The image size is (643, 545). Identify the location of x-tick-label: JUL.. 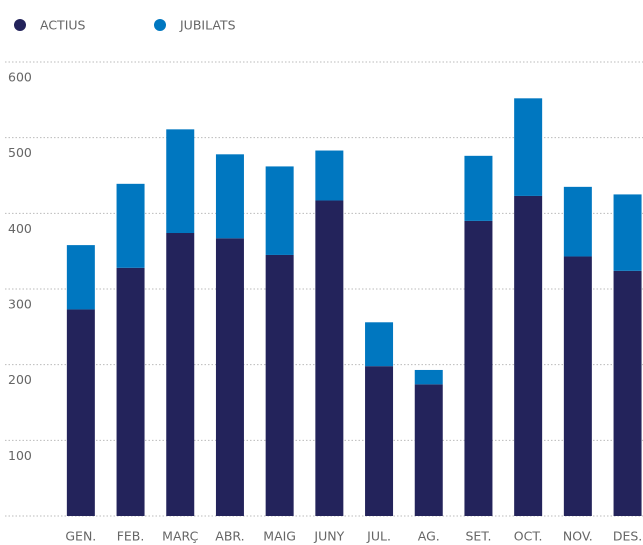
(378, 536).